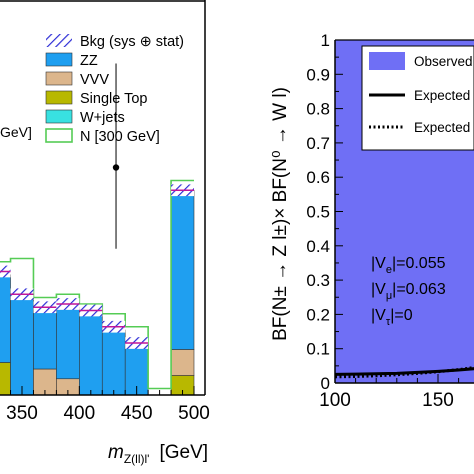 The width and height of the screenshot is (474, 474). I want to click on y-tick-label: 0.1, so click(318, 349).